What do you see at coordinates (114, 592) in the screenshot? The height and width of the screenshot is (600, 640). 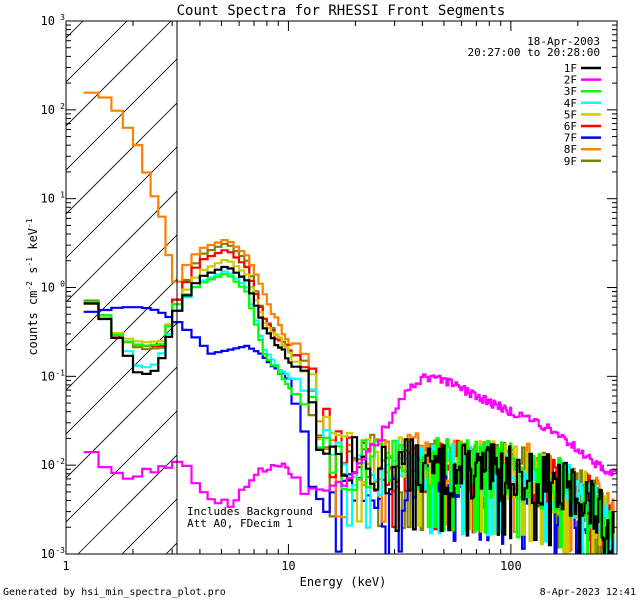 I see `generated-by-label: Generated by hsi_min_spectra_plot.pro` at bounding box center [114, 592].